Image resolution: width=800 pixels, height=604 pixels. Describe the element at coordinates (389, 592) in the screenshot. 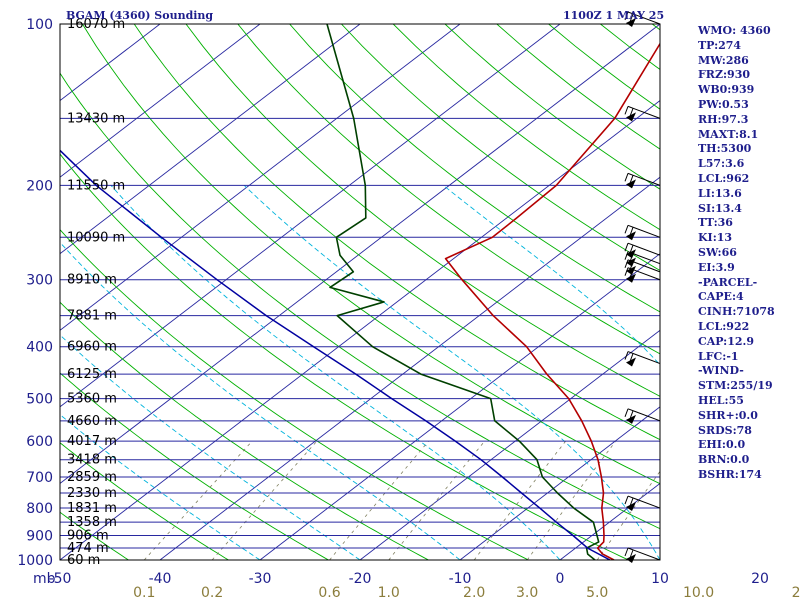

I see `mixing-ratio-label: 1.0` at that location.